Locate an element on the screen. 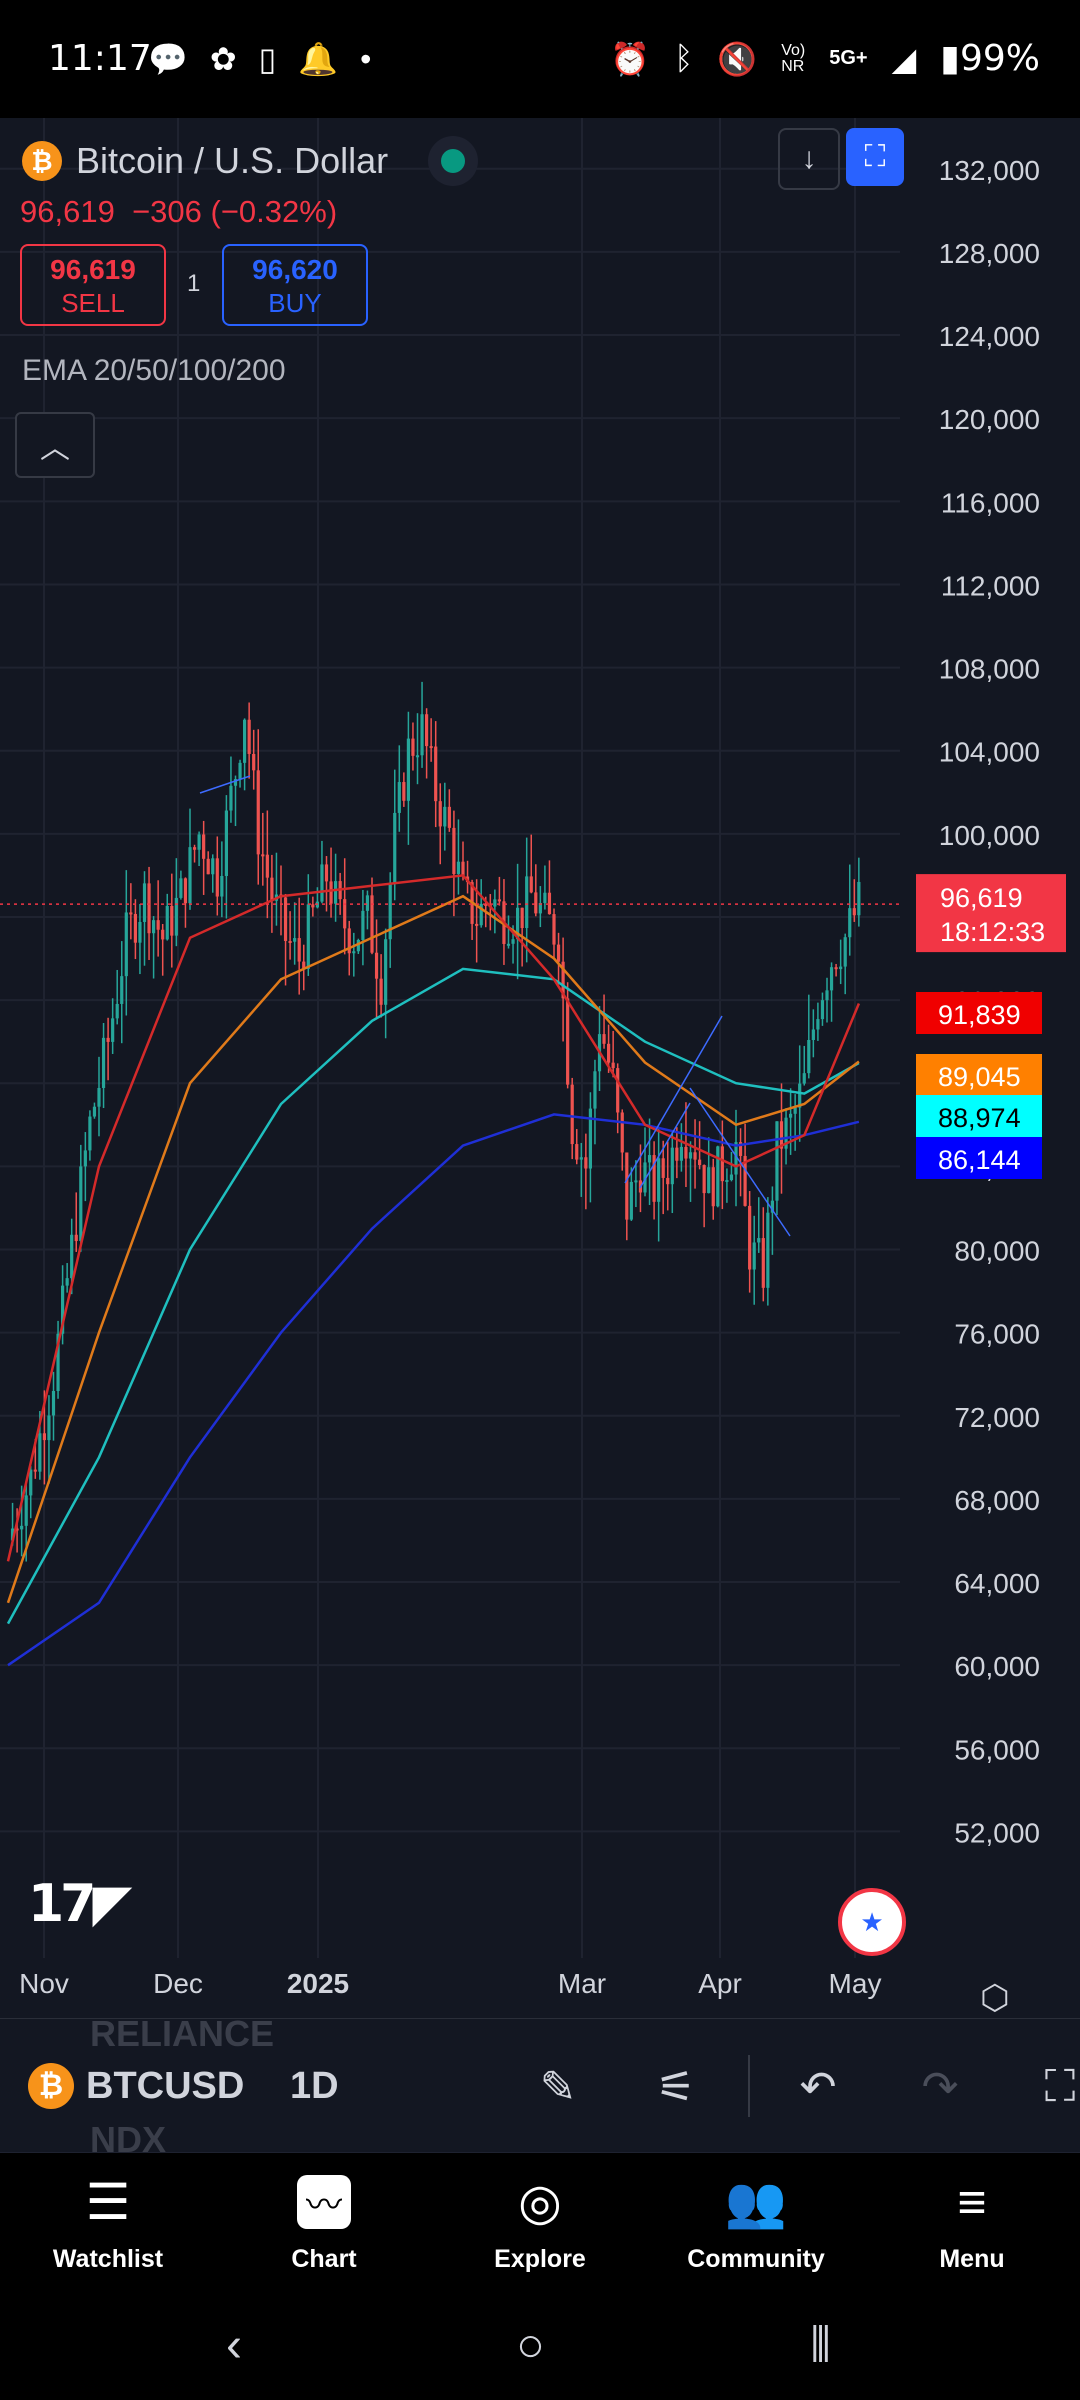 The height and width of the screenshot is (2400, 1080). nav-community: 👥 Community is located at coordinates (756, 2221).